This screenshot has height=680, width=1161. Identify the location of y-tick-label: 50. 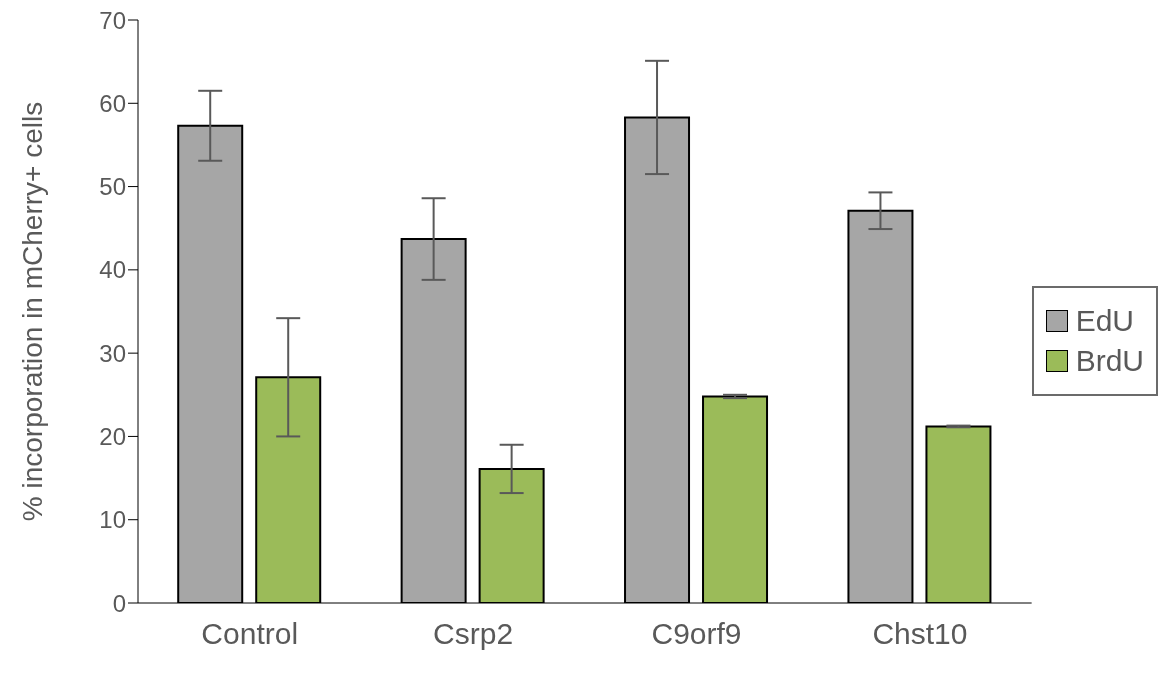
(112, 187).